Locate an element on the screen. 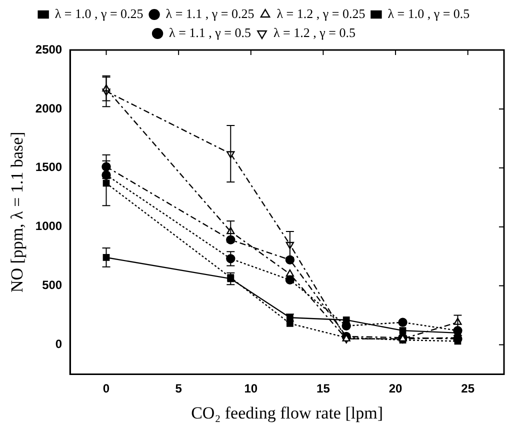 The image size is (514, 430). y-tick-label: 1000 is located at coordinates (48, 226).